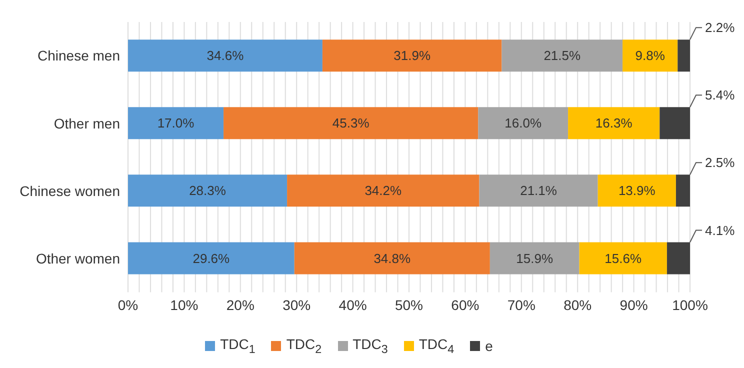  I want to click on x-tick-label: 30%, so click(296, 305).